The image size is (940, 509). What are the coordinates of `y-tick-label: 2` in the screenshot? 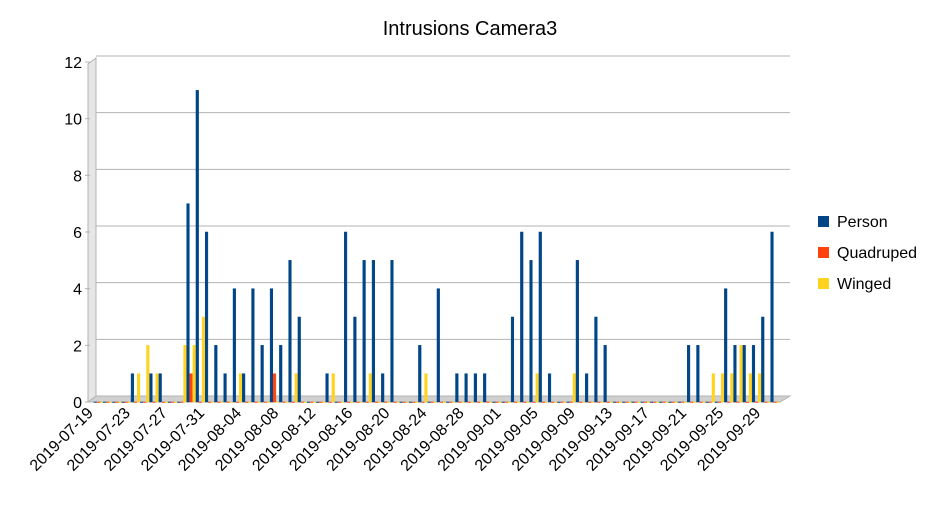 It's located at (77, 346).